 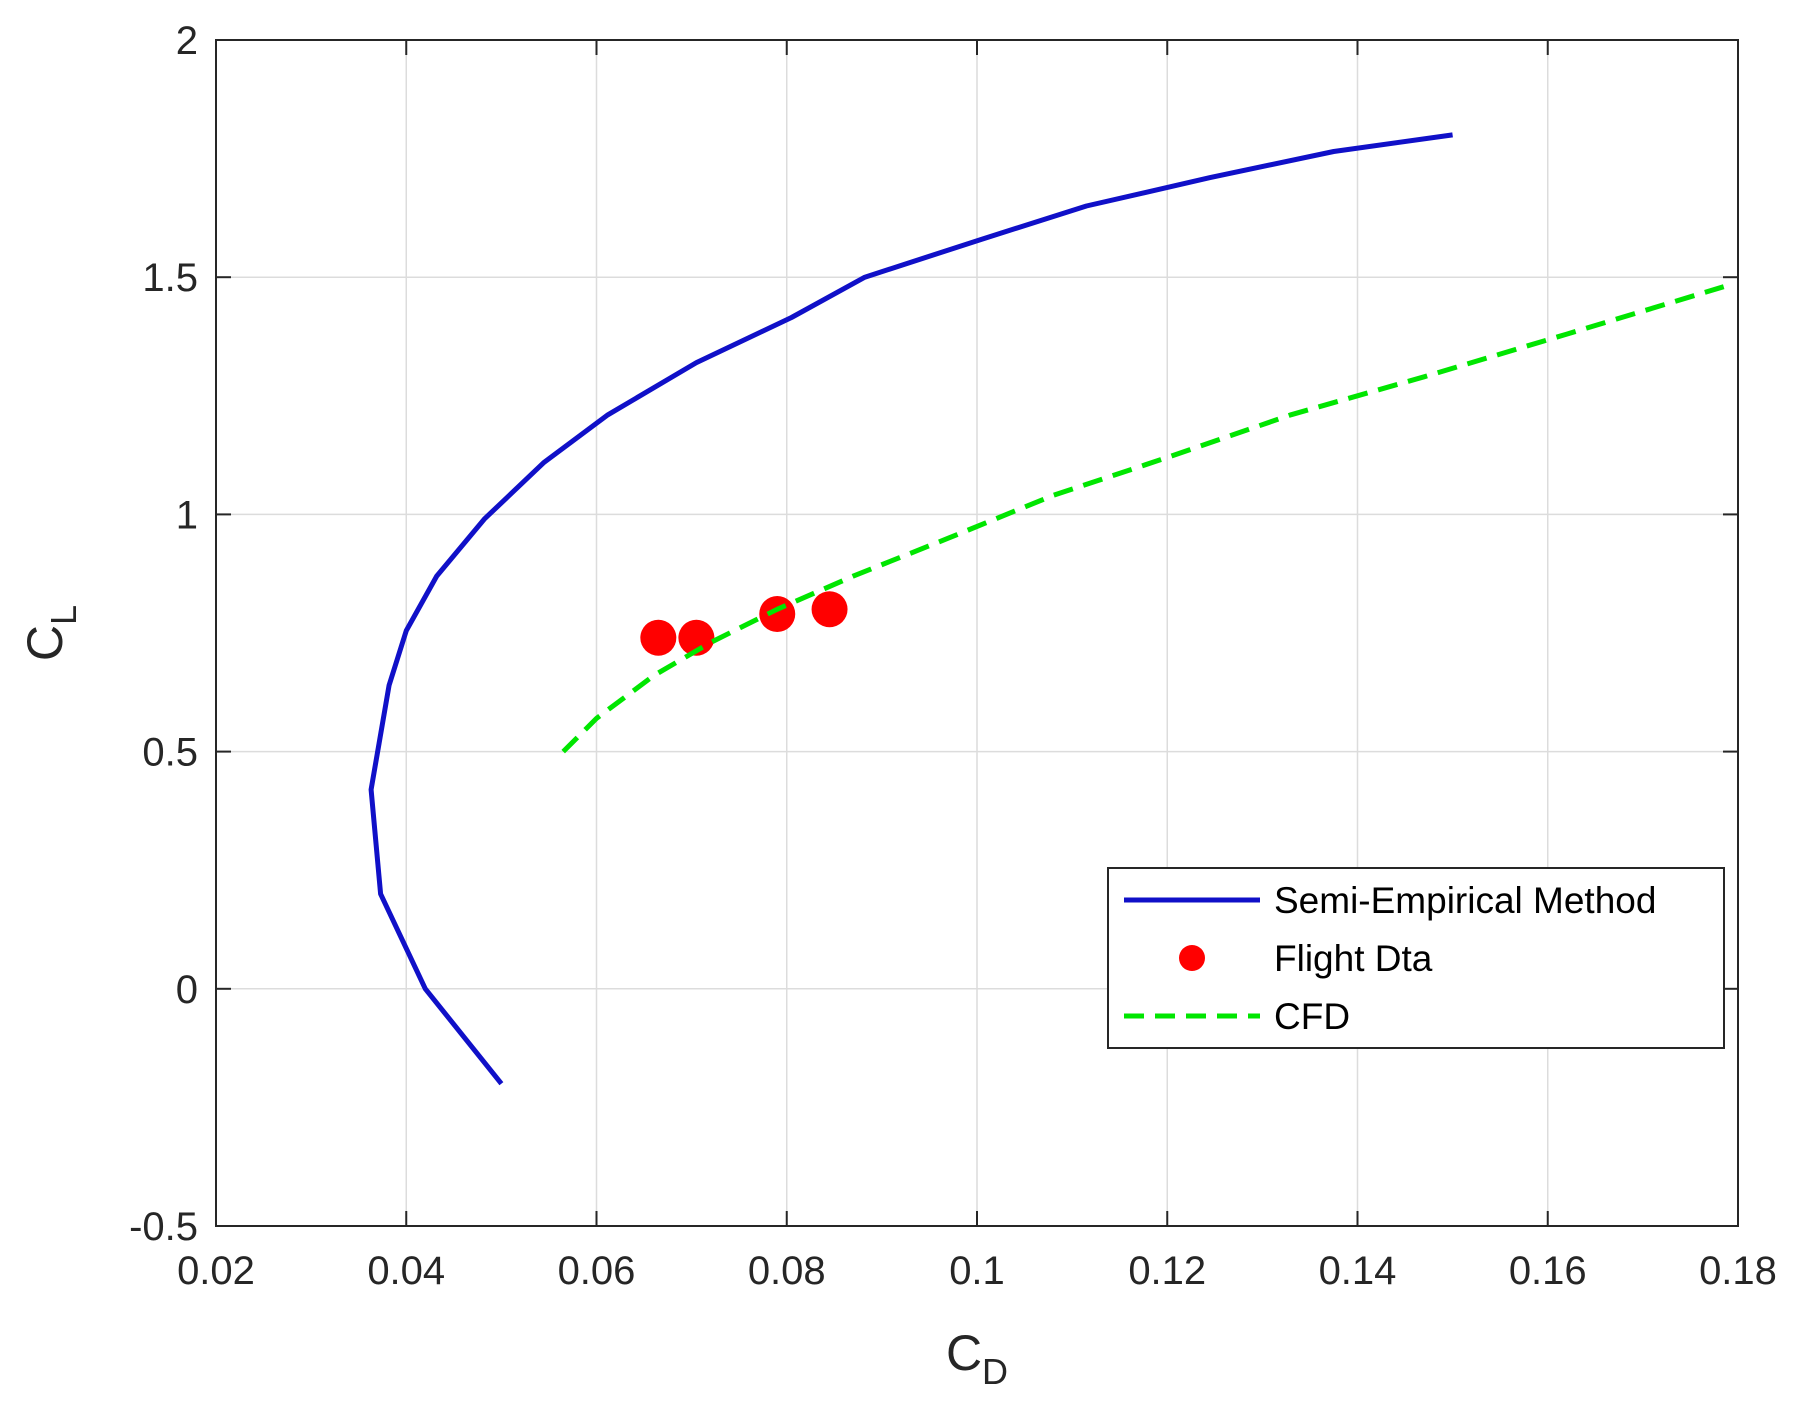 I want to click on x-tick-label: 0.12, so click(x=1167, y=1271).